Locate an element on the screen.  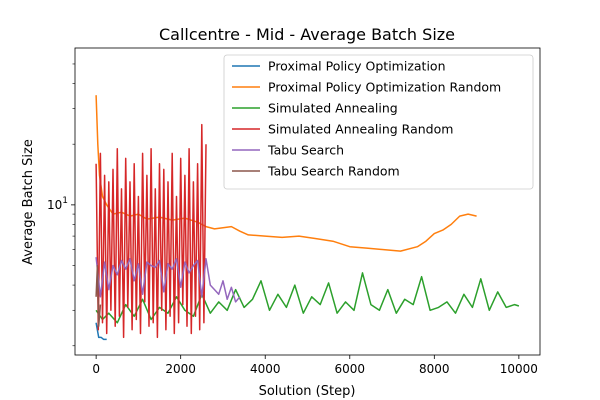
x-tick-label: 6000 is located at coordinates (349, 369).